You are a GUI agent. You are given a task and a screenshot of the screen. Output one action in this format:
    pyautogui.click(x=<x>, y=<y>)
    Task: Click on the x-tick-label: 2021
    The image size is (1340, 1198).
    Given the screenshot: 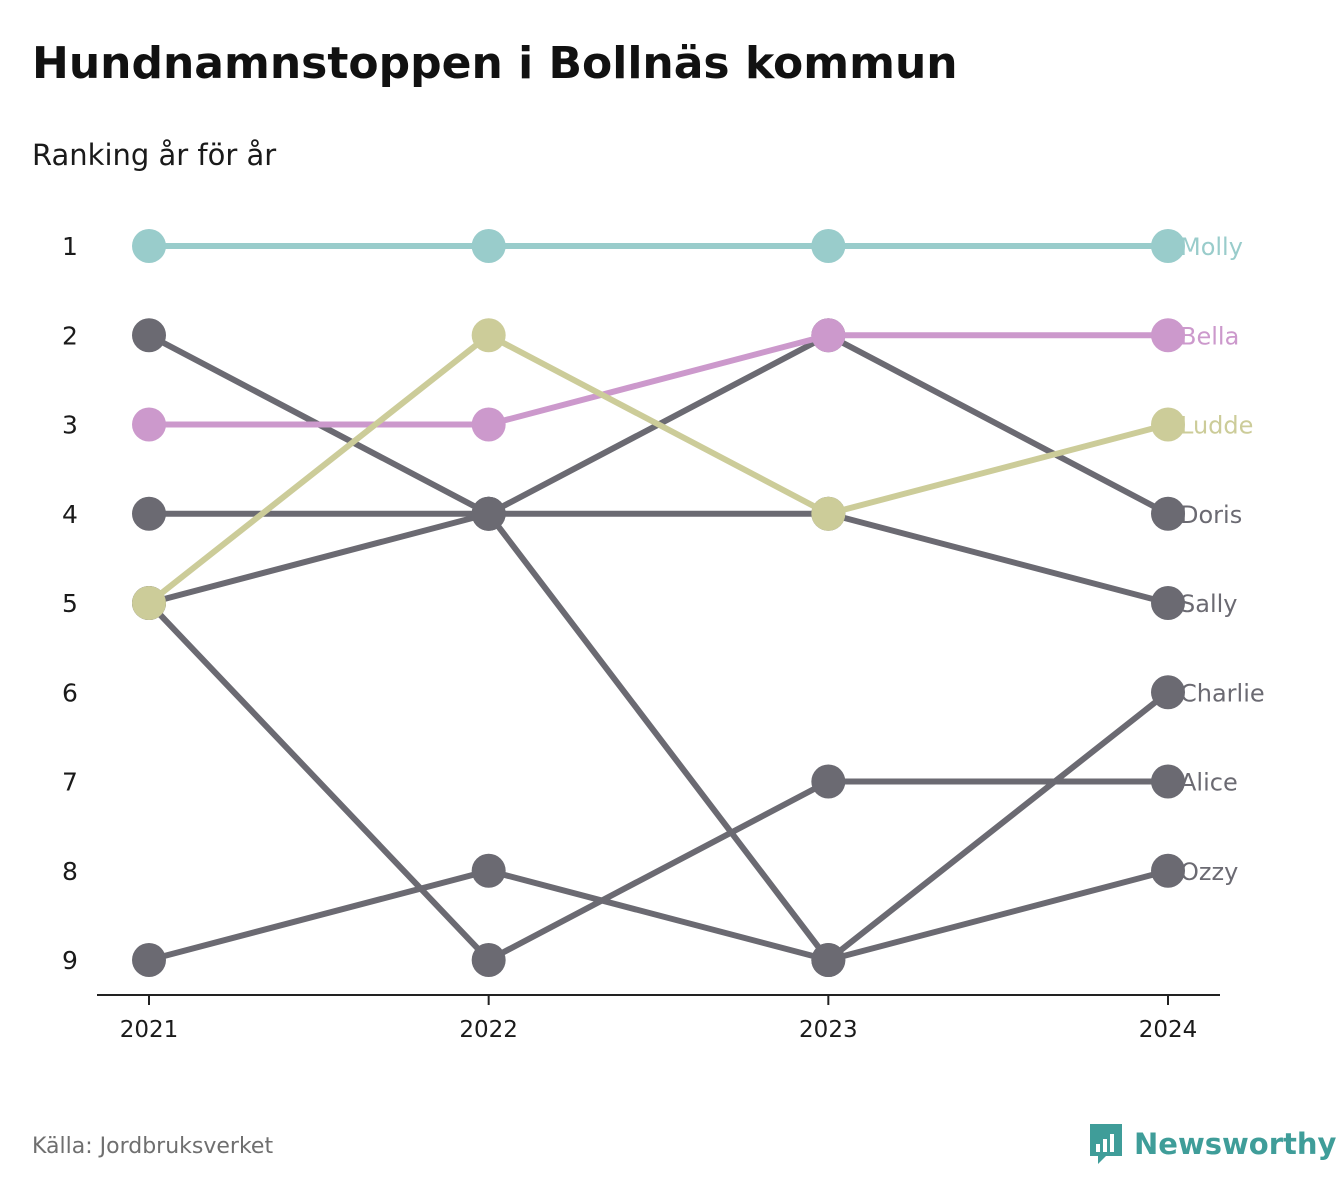 What is the action you would take?
    pyautogui.click(x=149, y=1030)
    